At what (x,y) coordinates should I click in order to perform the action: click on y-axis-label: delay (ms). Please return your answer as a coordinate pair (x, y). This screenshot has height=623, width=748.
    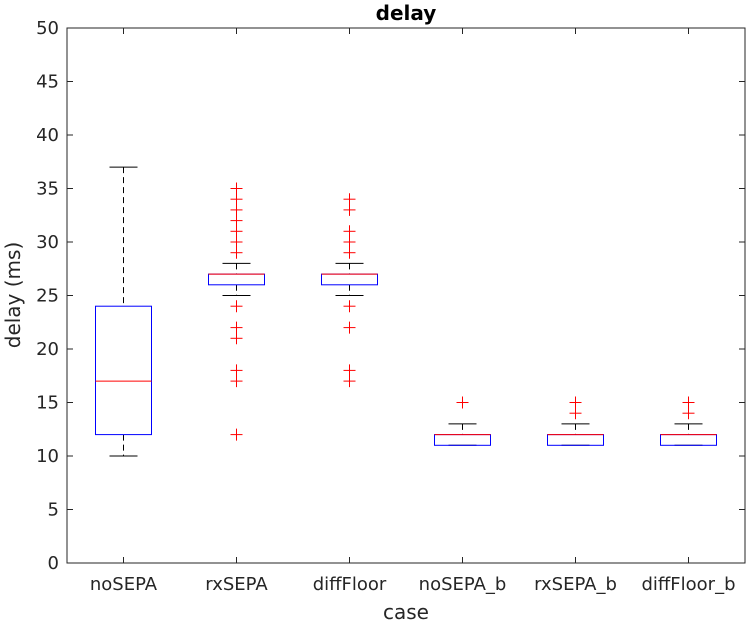
    Looking at the image, I should click on (13, 295).